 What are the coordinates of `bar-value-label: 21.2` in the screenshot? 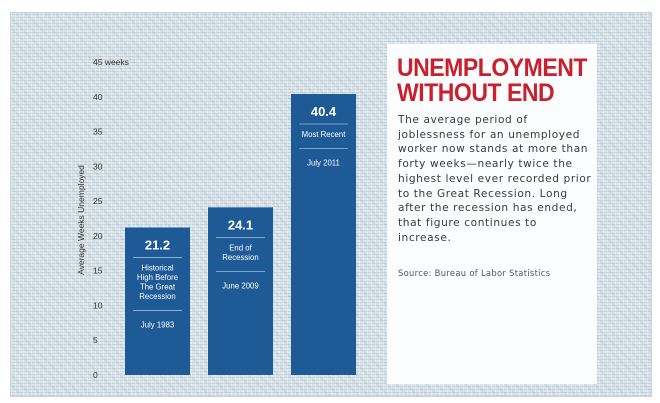 It's located at (157, 245).